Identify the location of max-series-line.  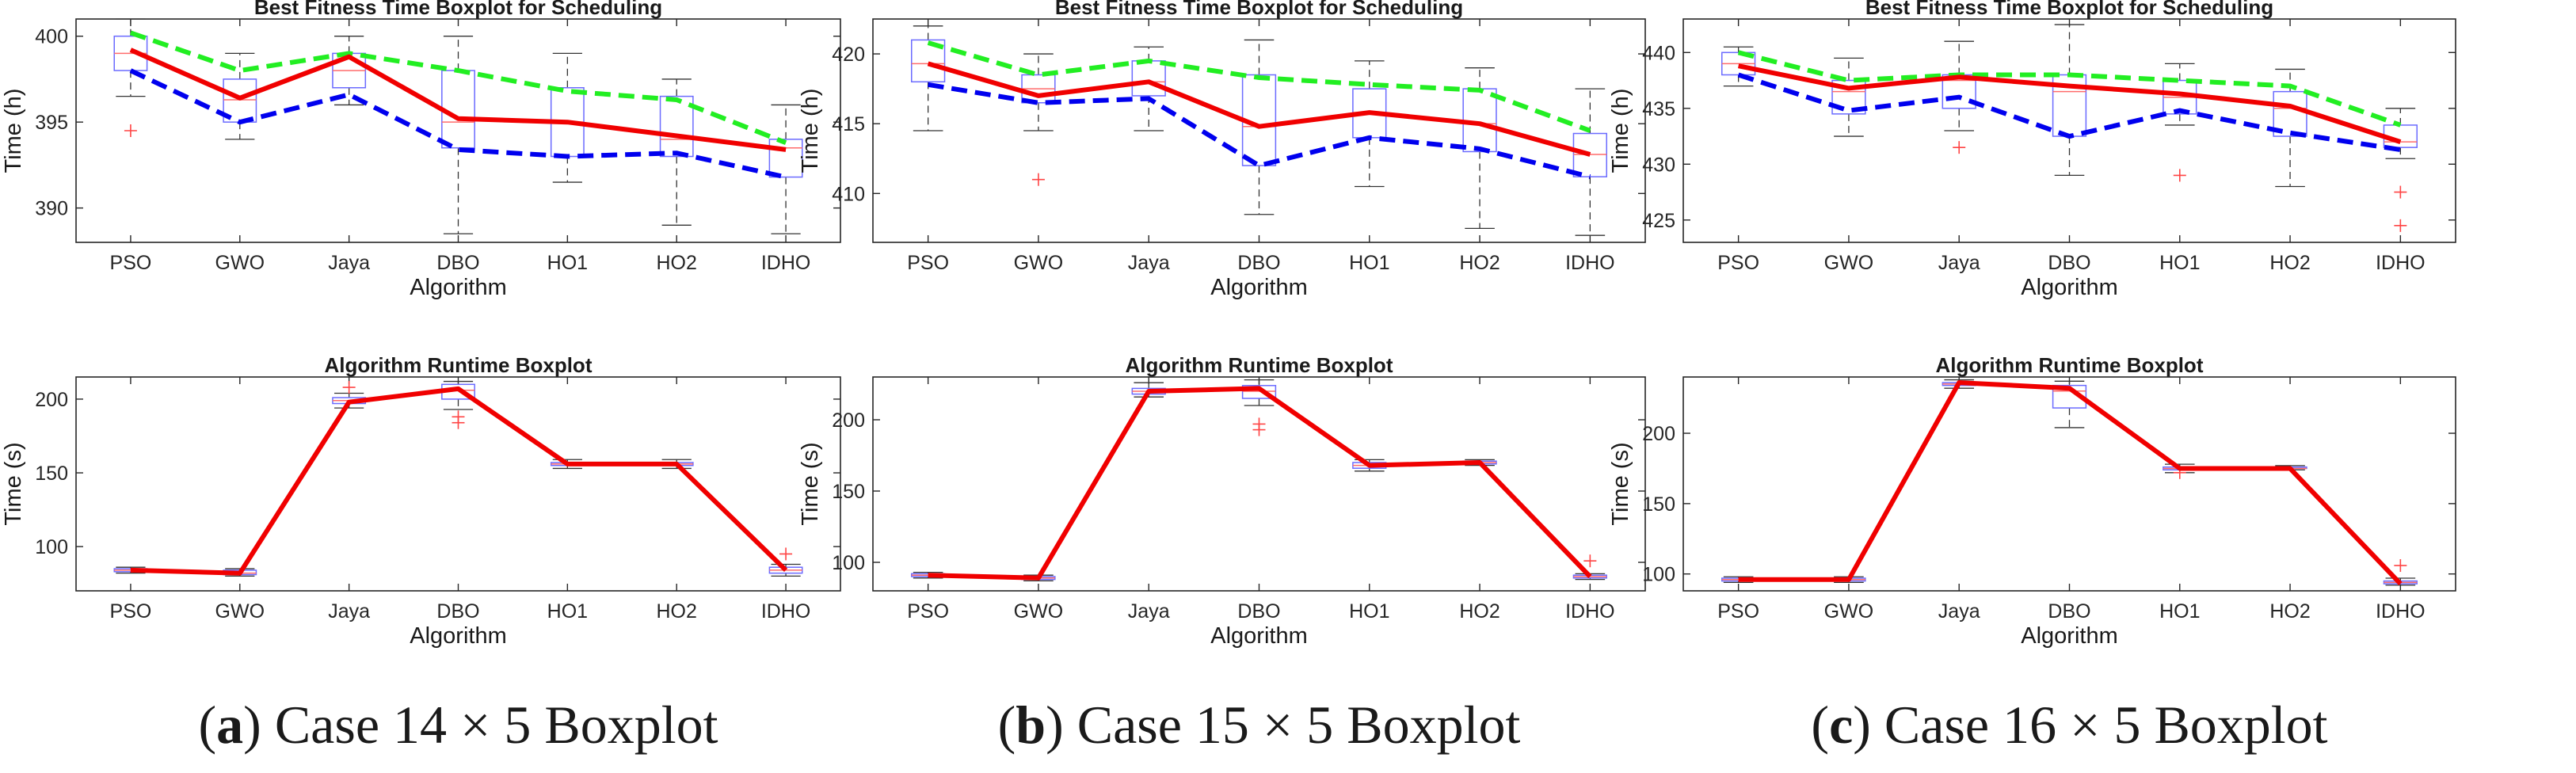
(2069, 89).